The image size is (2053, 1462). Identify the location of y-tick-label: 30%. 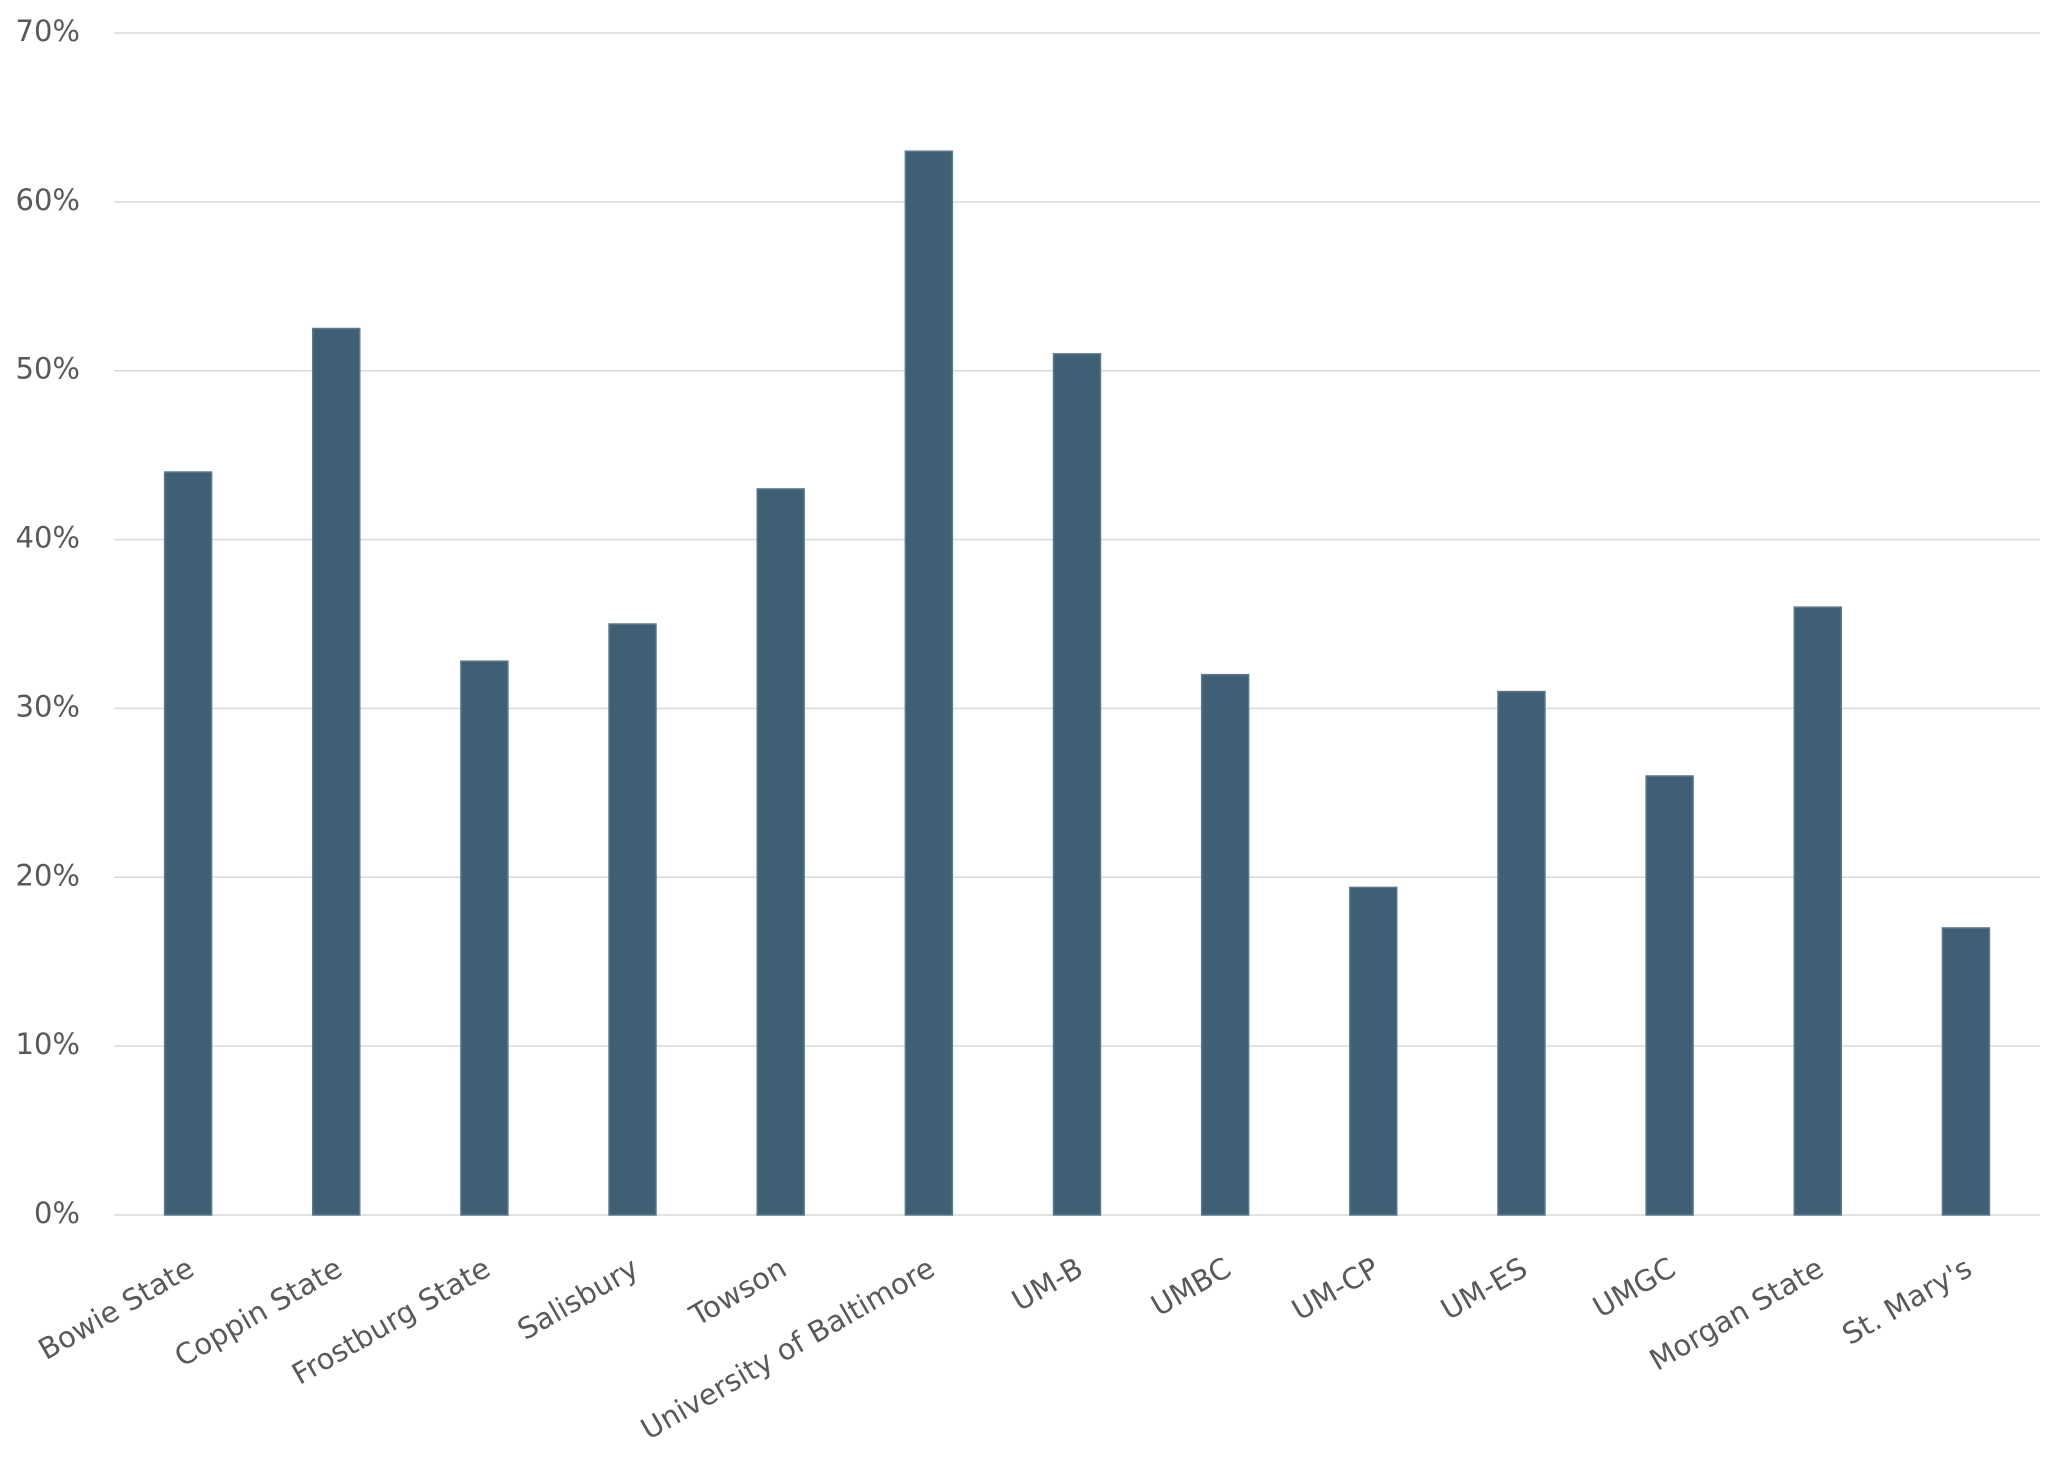
(48, 706).